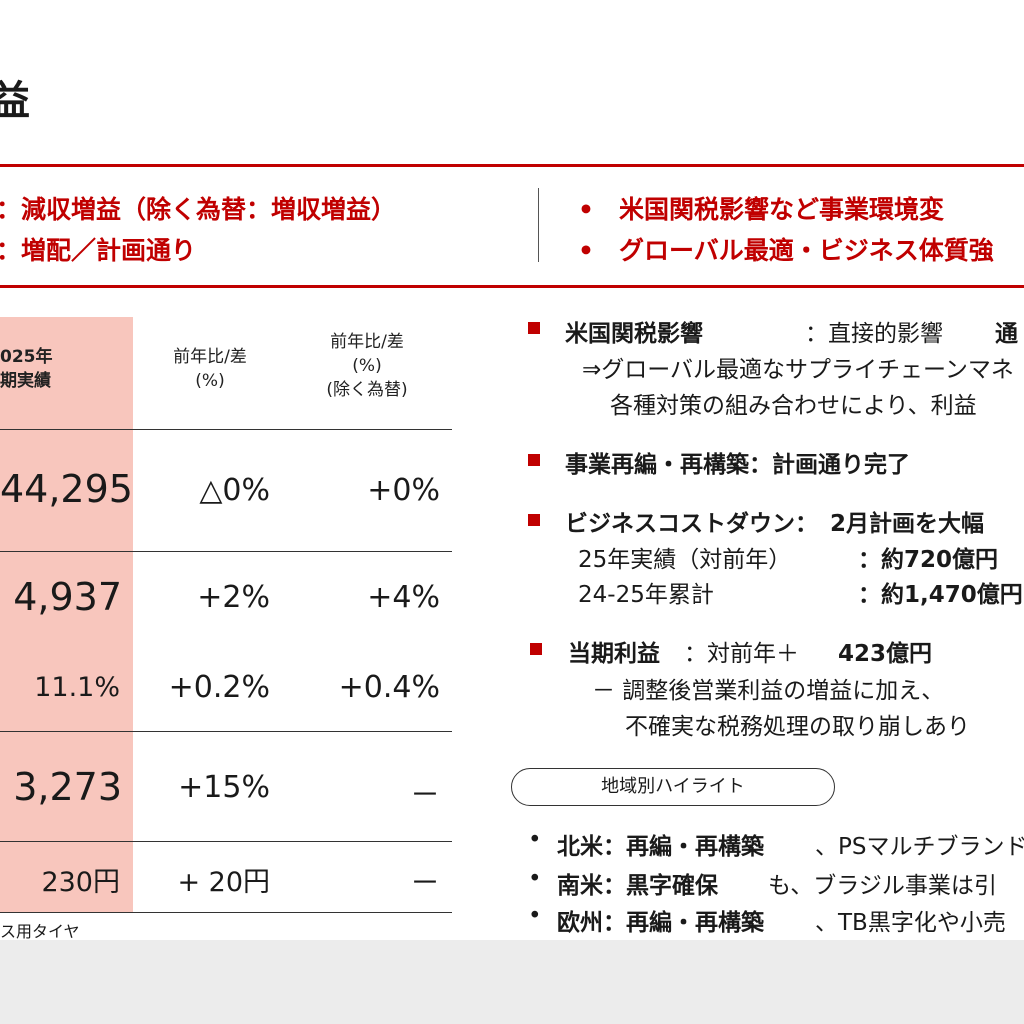  What do you see at coordinates (210, 369) in the screenshot?
I see `col1-header: 前年比/差 (%)` at bounding box center [210, 369].